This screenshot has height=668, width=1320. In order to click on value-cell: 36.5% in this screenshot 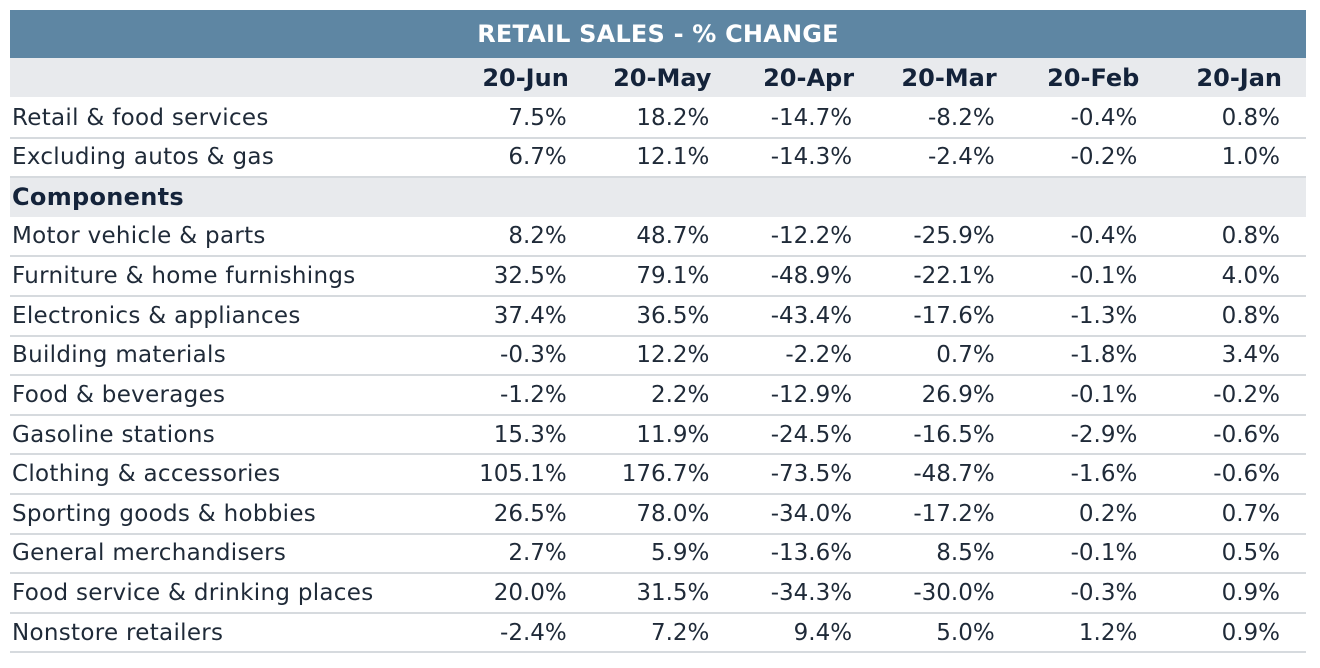, I will do `click(664, 316)`.